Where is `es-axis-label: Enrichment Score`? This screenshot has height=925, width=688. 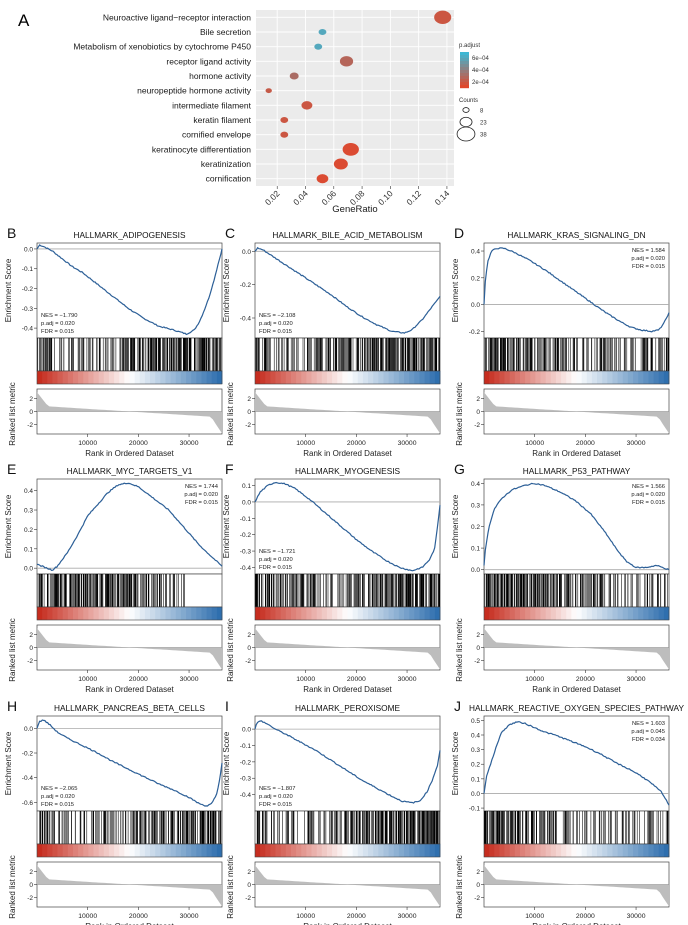 es-axis-label: Enrichment Score is located at coordinates (455, 290).